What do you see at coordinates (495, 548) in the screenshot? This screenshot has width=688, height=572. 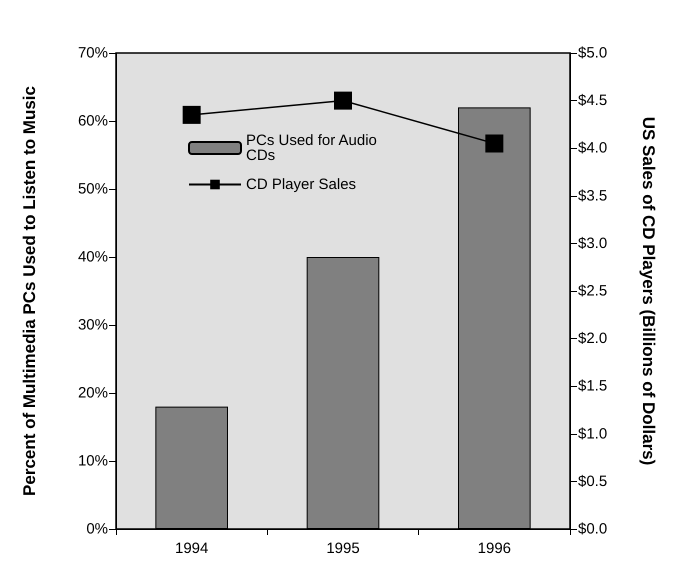 I see `x-tick-label: 1996` at bounding box center [495, 548].